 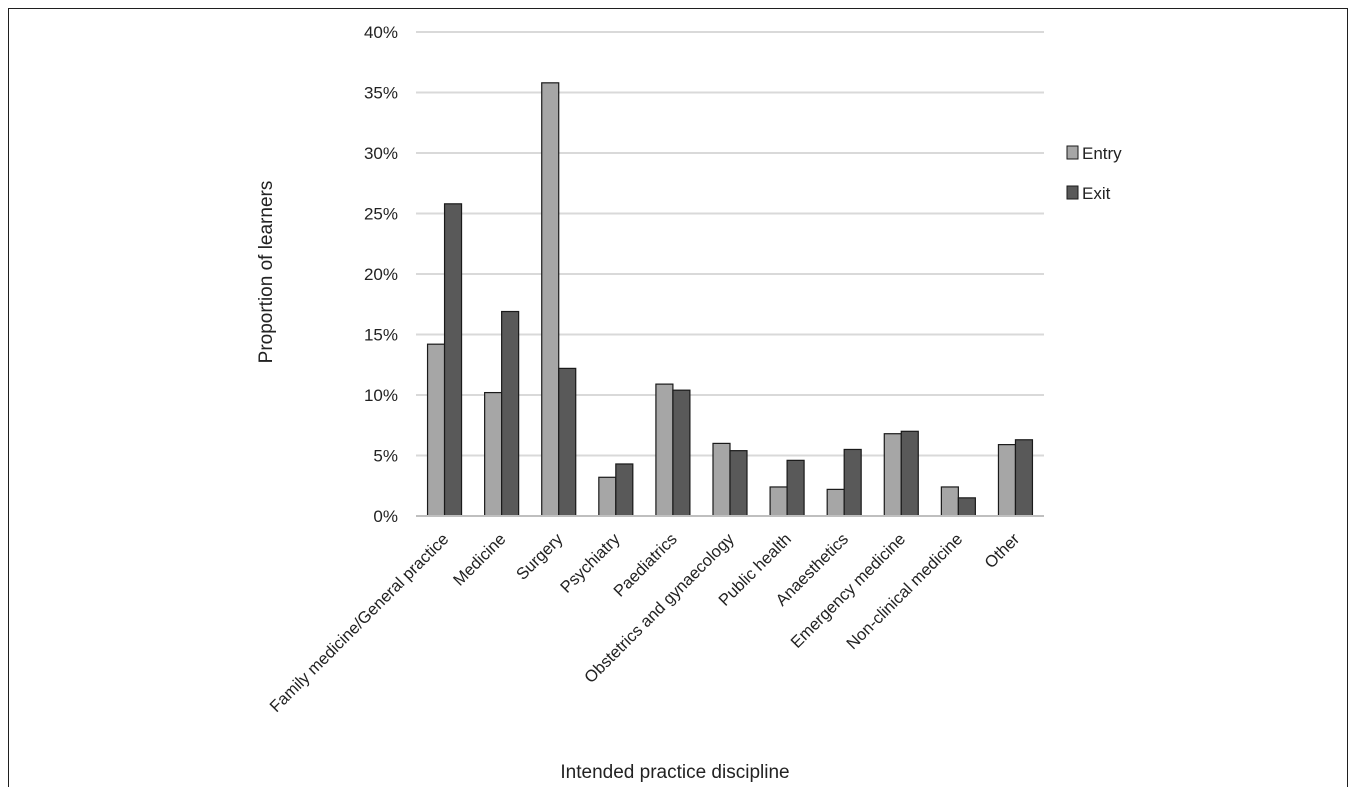 What do you see at coordinates (1002, 551) in the screenshot?
I see `x-tick-label: Other` at bounding box center [1002, 551].